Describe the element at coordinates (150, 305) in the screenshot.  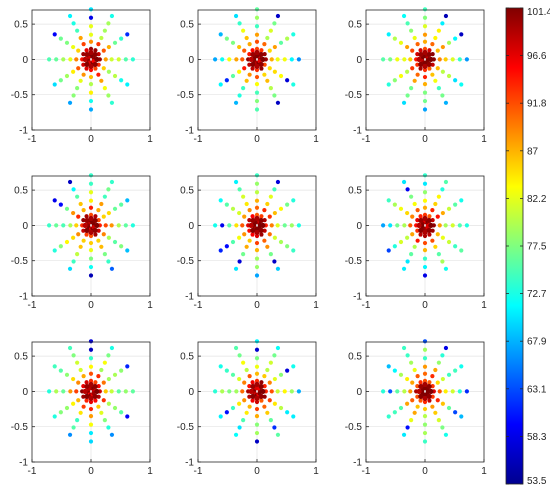
I see `x-tick-label: 1` at that location.